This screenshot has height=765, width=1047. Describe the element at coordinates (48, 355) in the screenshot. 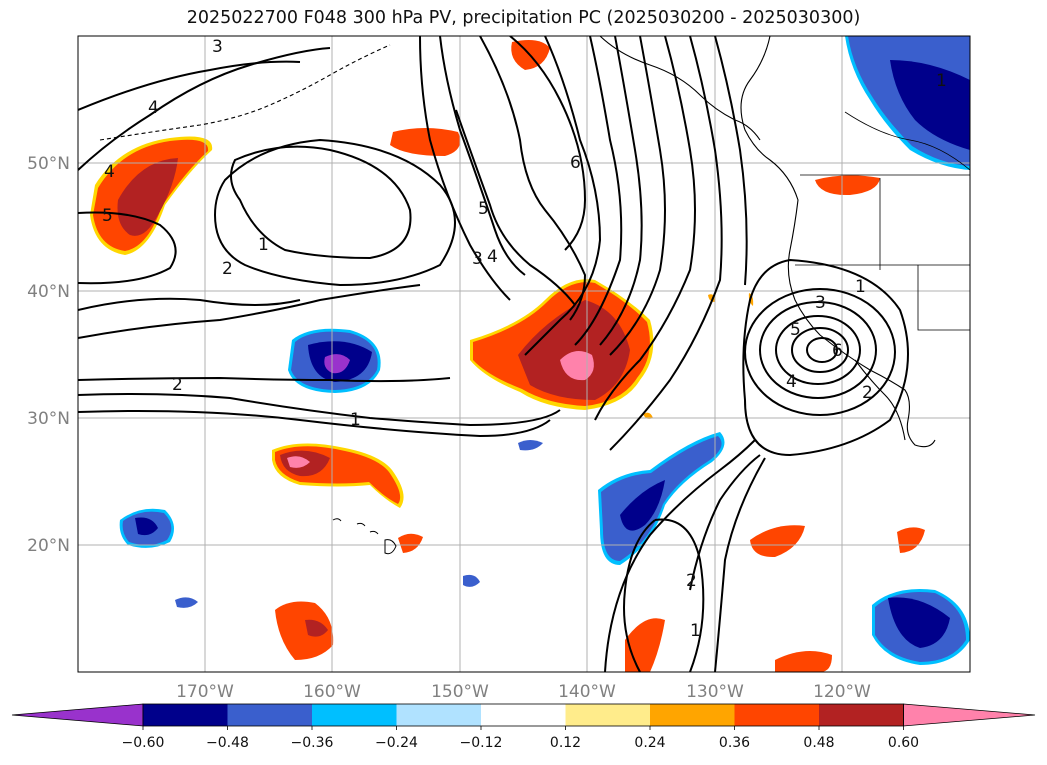

I see `latitude-tick-labels: 50°N 40°N 30°N 20°N` at that location.